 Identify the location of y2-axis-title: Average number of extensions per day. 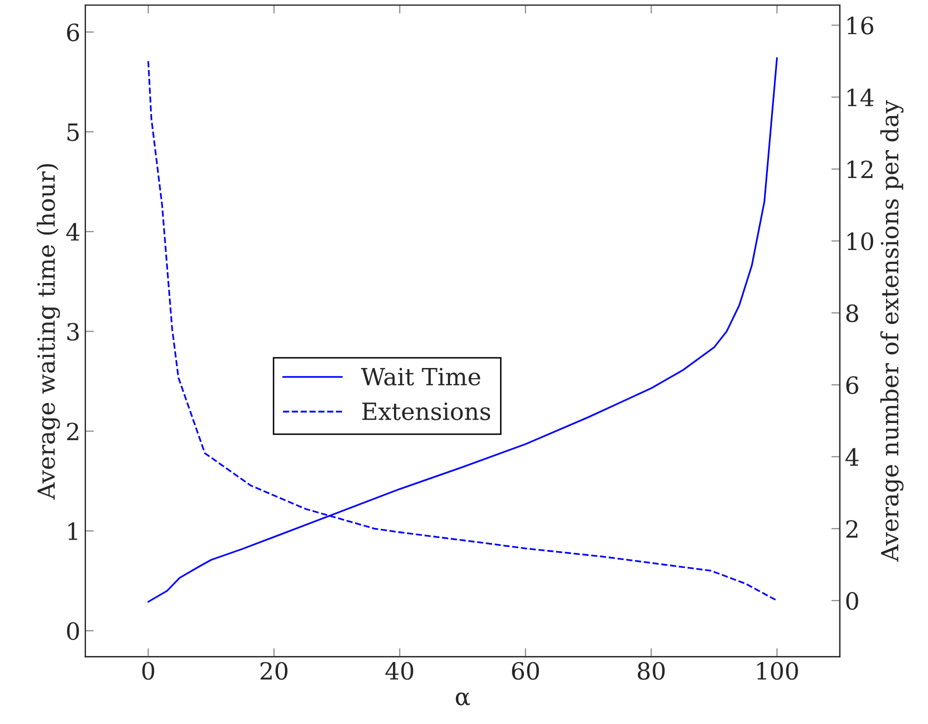
(892, 331).